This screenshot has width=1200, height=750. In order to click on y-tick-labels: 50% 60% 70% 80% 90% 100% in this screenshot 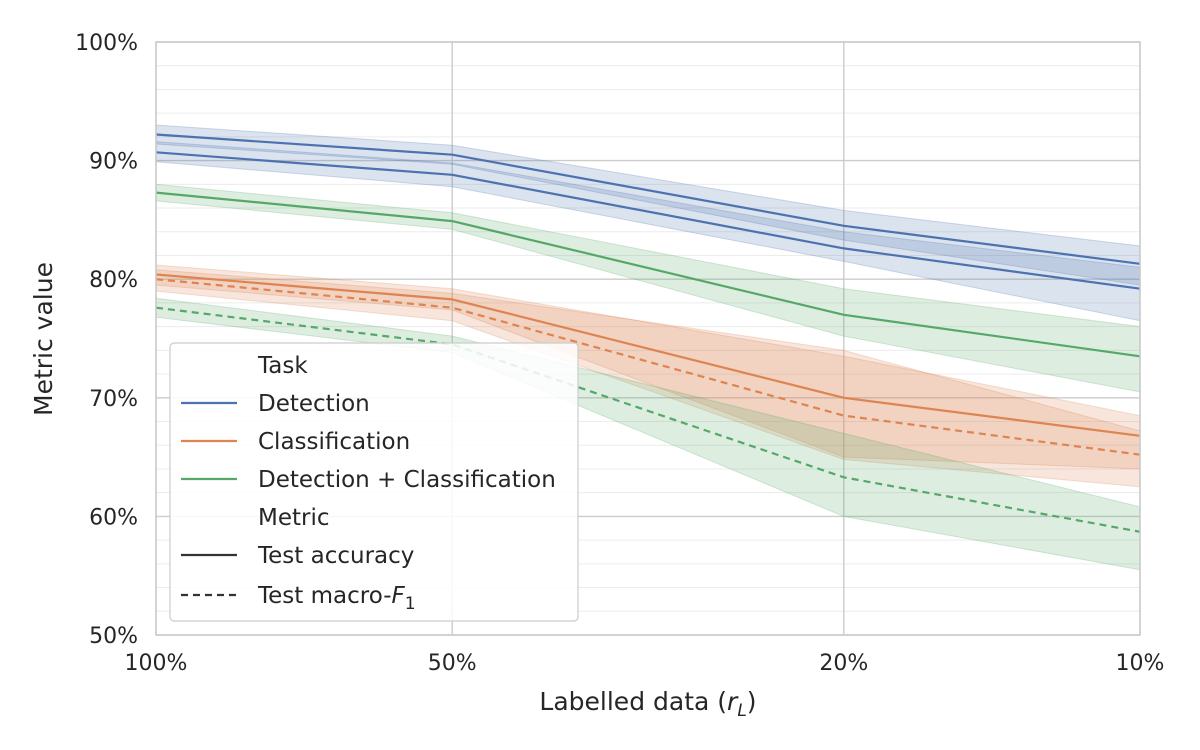, I will do `click(106, 340)`.